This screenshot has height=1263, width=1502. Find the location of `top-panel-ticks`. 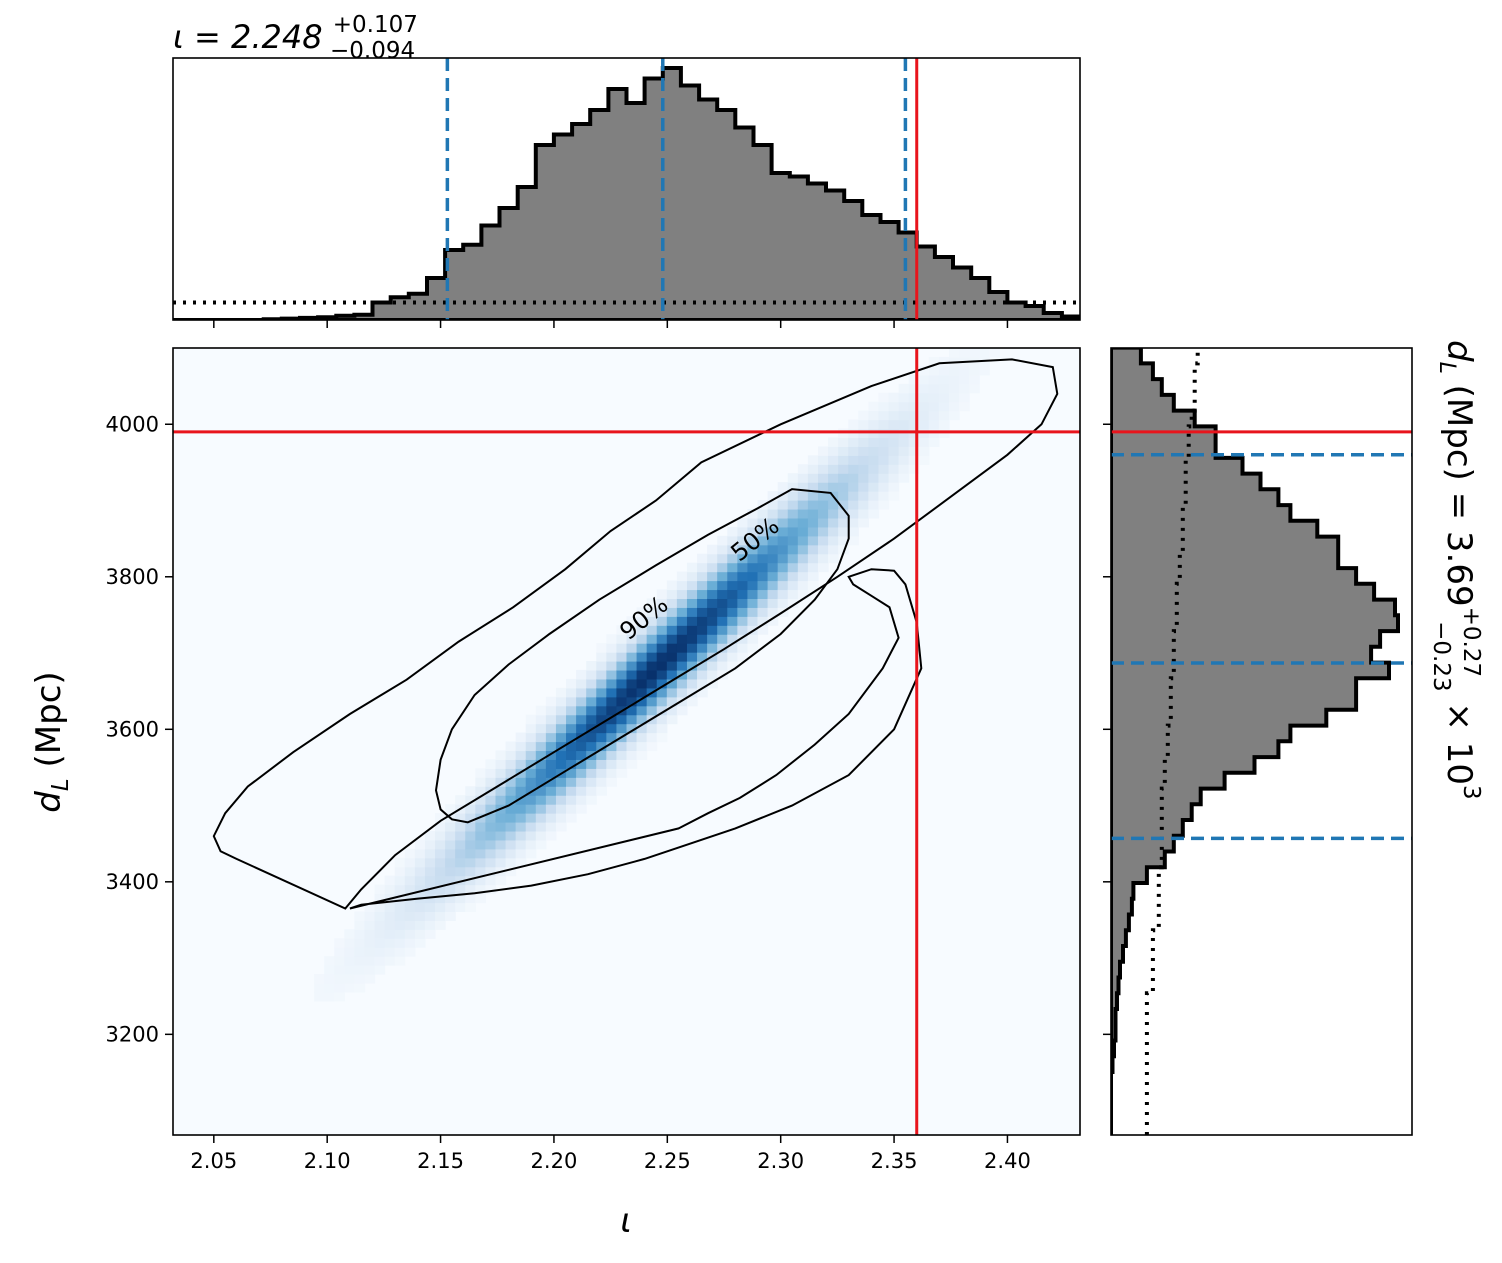

top-panel-ticks is located at coordinates (611, 324).